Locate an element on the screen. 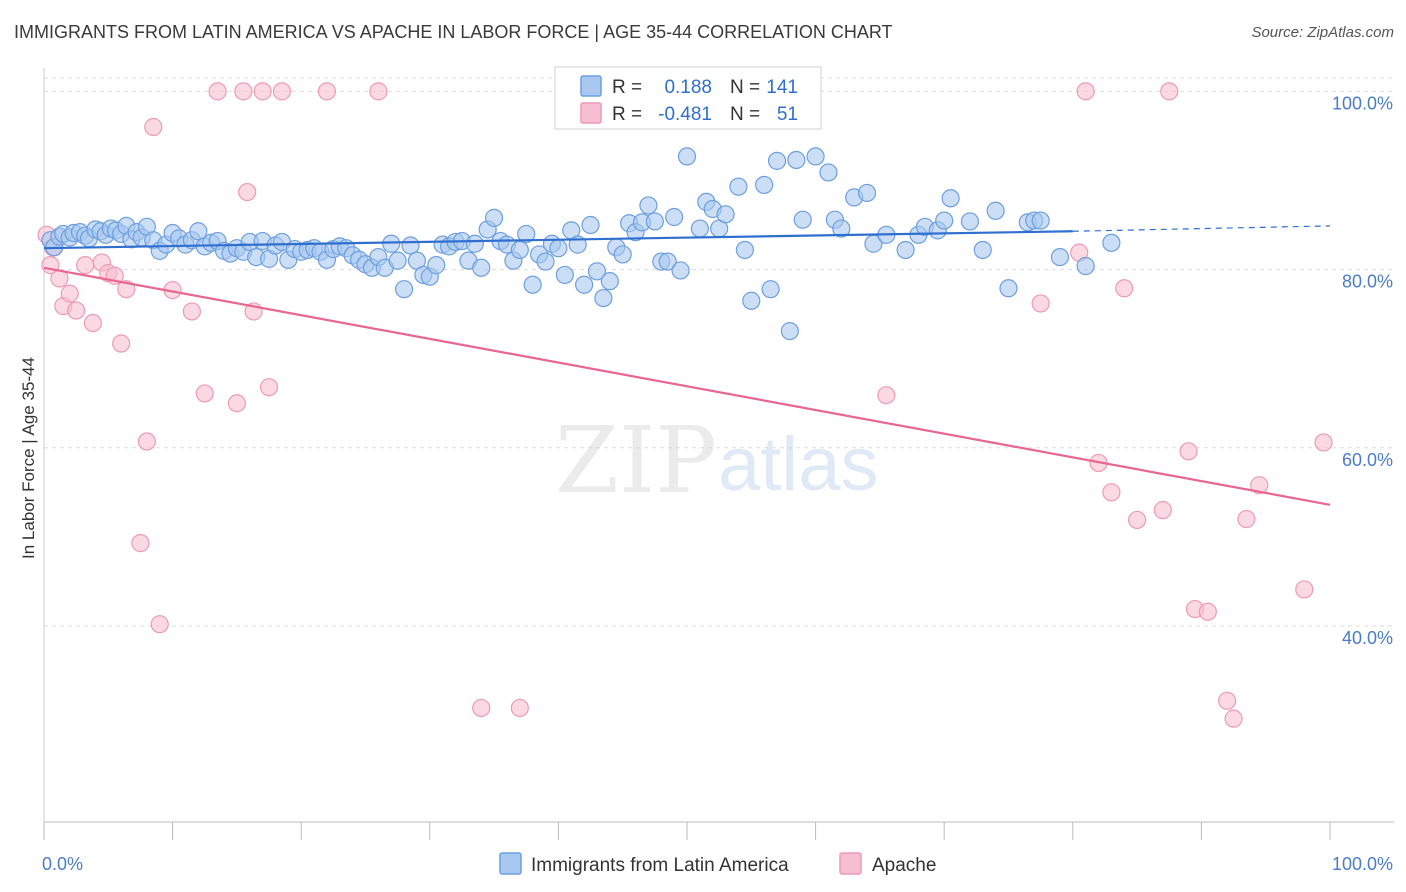 The height and width of the screenshot is (892, 1406). bottom-legend-label-latin-america: Immigrants from Latin America is located at coordinates (660, 865).